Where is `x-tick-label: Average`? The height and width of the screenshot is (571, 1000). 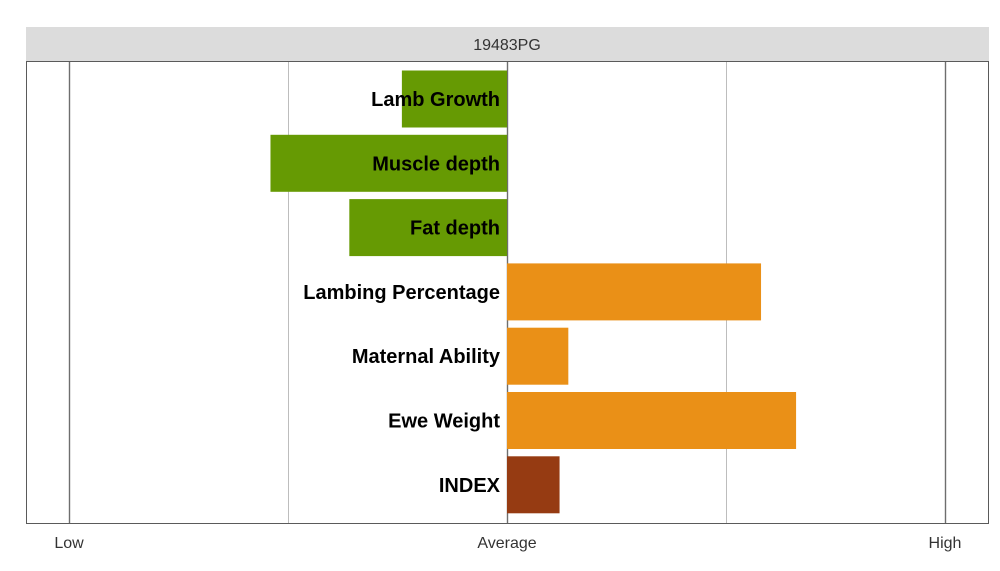 x-tick-label: Average is located at coordinates (506, 543).